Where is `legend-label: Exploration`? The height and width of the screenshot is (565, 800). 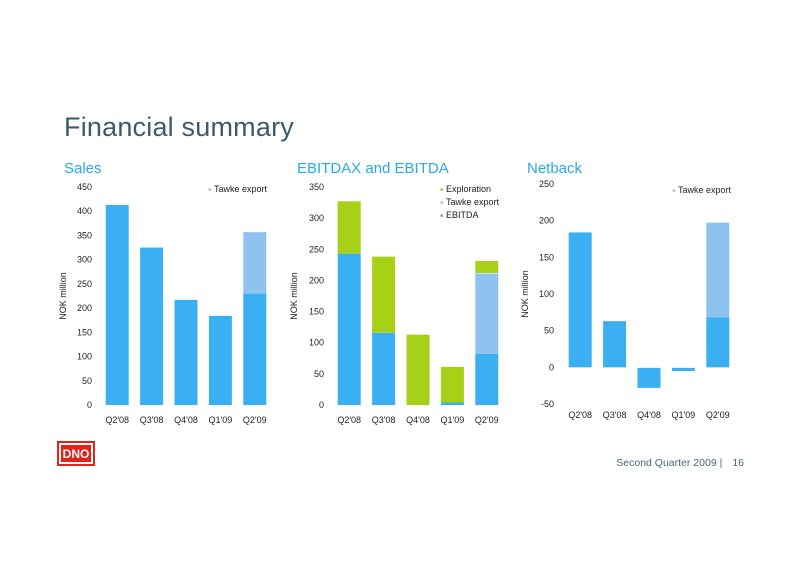
legend-label: Exploration is located at coordinates (468, 189).